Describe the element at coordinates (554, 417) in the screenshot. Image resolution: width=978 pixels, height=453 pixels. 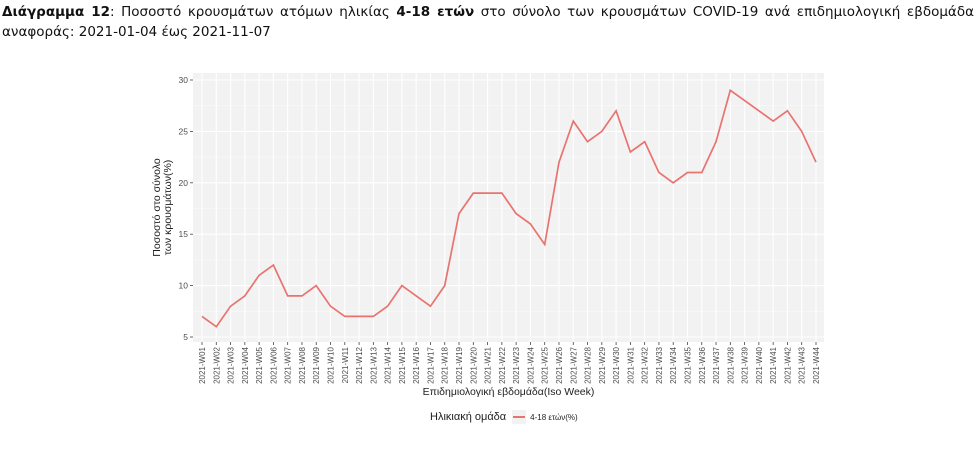
I see `legend-item-label: 4-18 ετών(%)` at that location.